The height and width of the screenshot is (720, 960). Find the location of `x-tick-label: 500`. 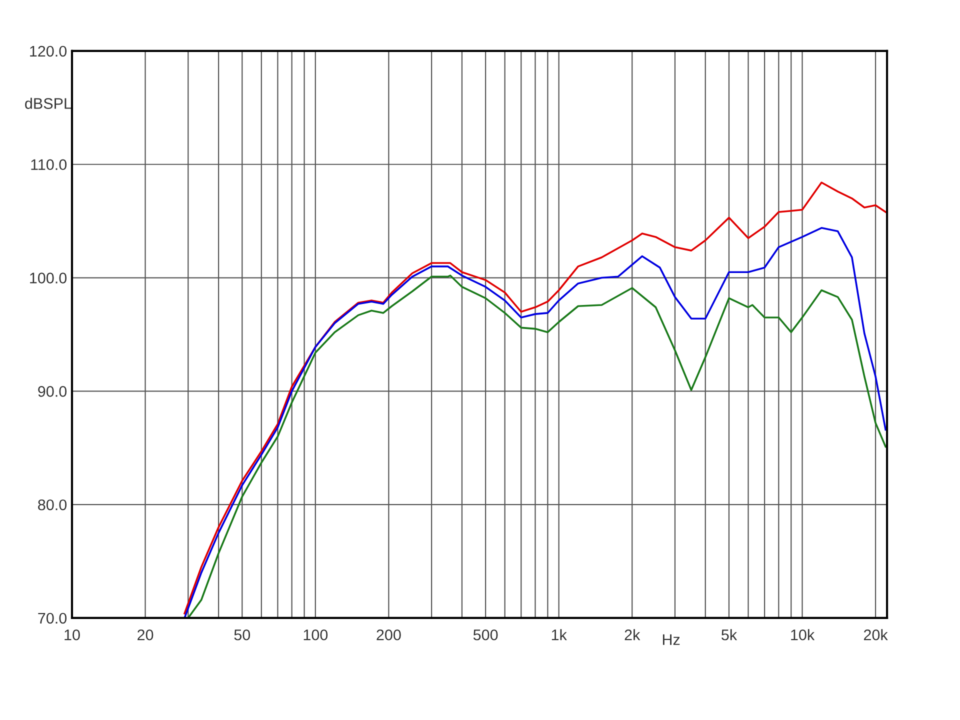

x-tick-label: 500 is located at coordinates (485, 634).